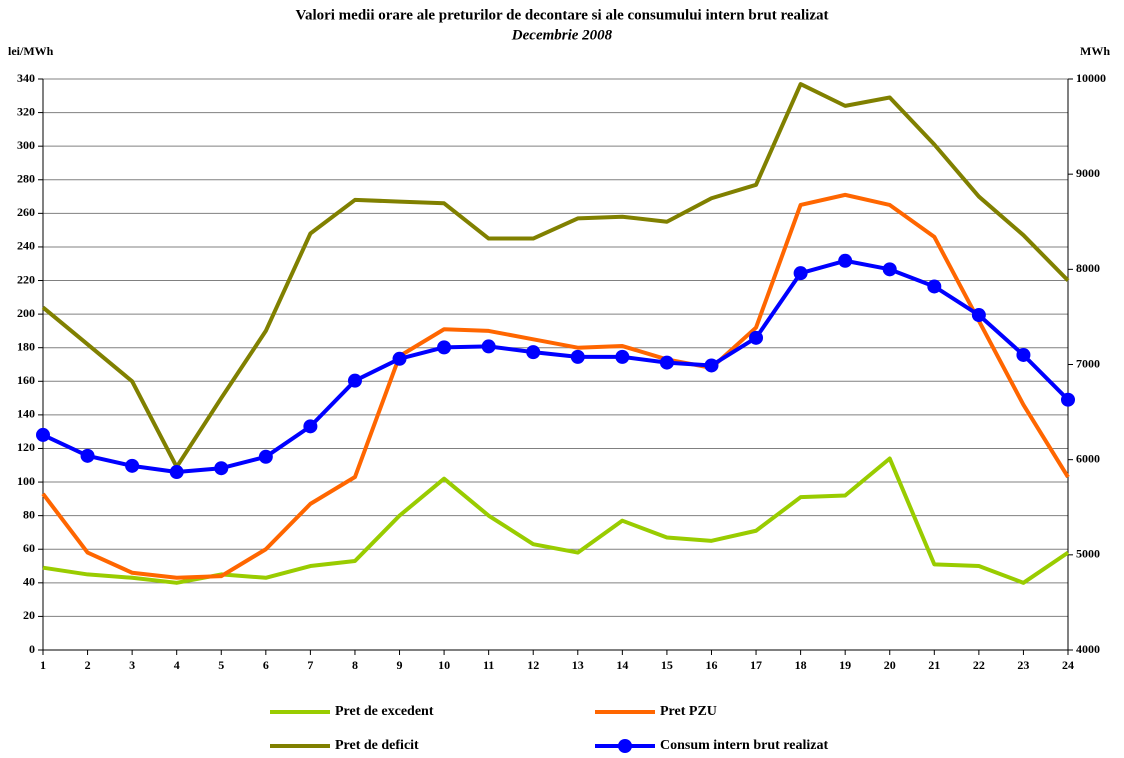  Describe the element at coordinates (26, 380) in the screenshot. I see `y-tick-label: 160` at that location.